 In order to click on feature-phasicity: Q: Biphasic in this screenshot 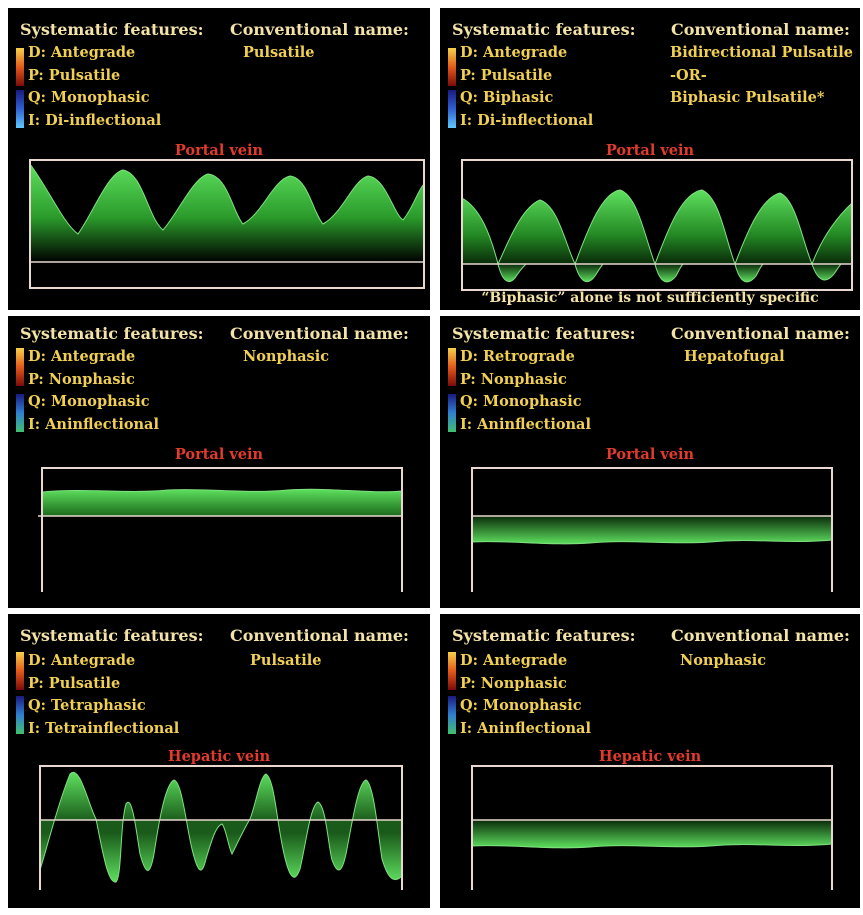, I will do `click(507, 97)`.